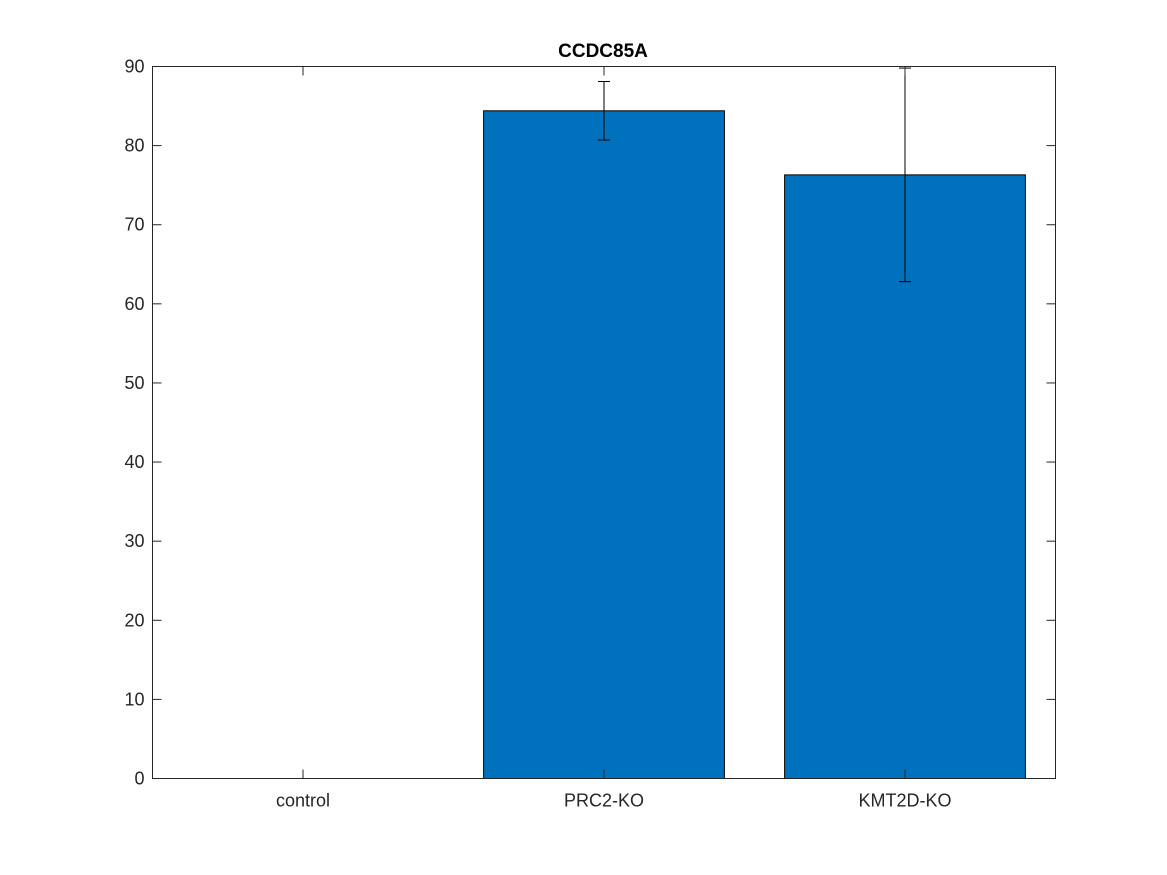 Image resolution: width=1167 pixels, height=875 pixels. Describe the element at coordinates (904, 801) in the screenshot. I see `x-tick-label-kmt2d-ko: KMT2D-KO` at that location.